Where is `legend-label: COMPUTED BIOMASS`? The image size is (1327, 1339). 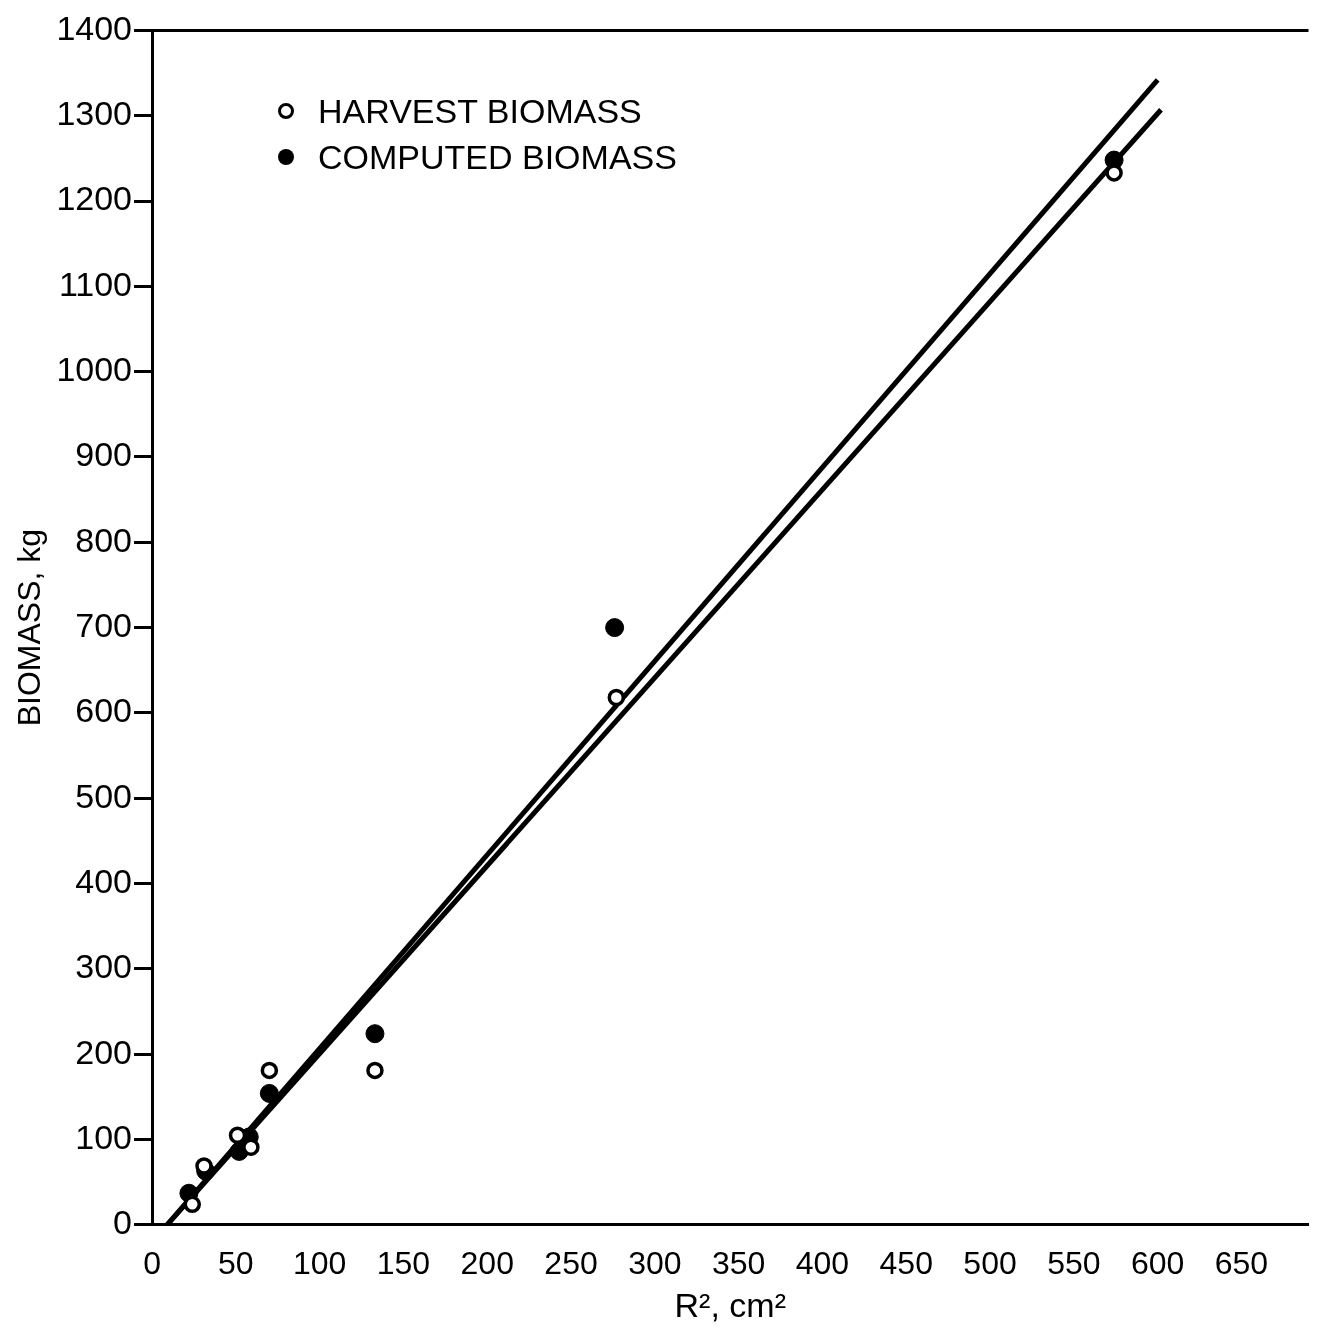
legend-label: COMPUTED BIOMASS is located at coordinates (497, 157).